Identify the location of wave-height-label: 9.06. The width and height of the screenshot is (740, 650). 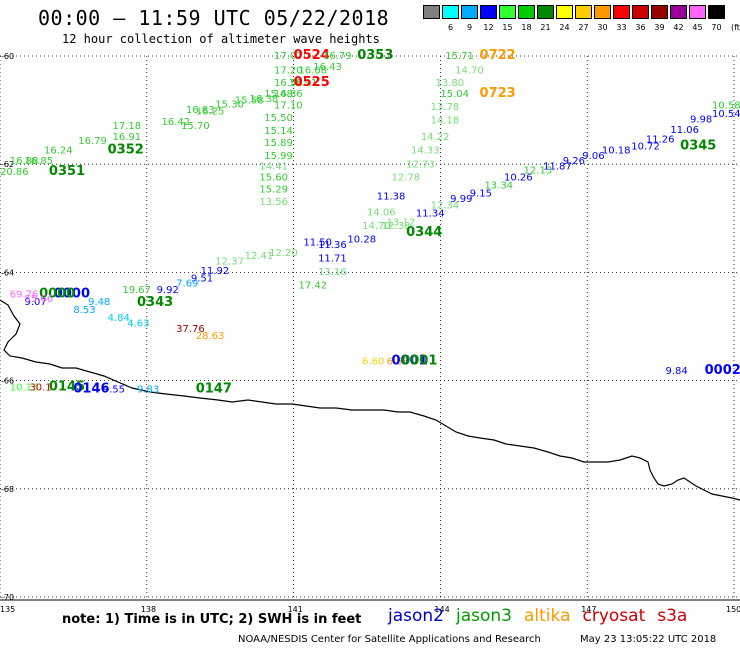
(593, 156).